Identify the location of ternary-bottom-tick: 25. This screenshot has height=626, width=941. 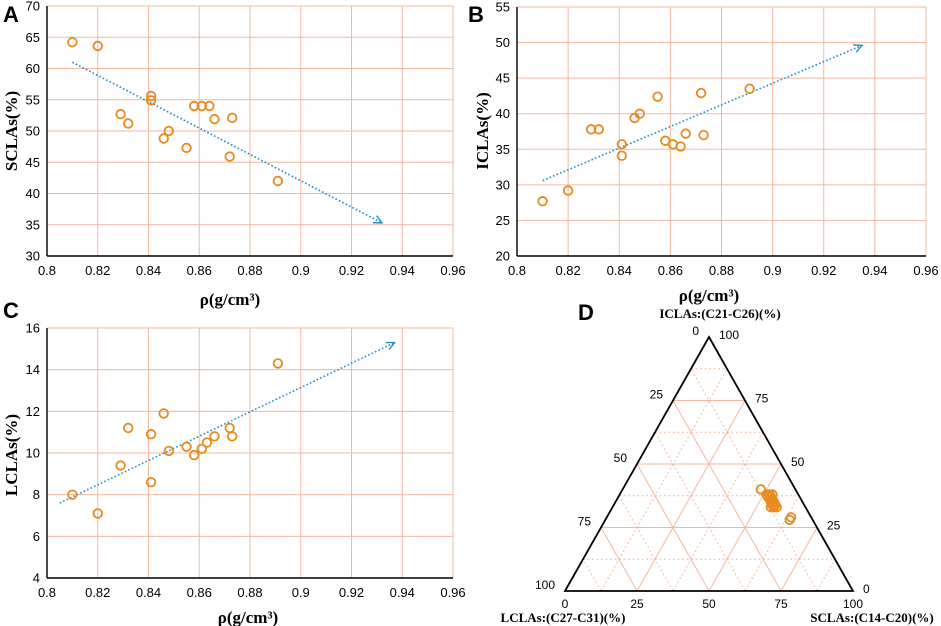
(637, 604).